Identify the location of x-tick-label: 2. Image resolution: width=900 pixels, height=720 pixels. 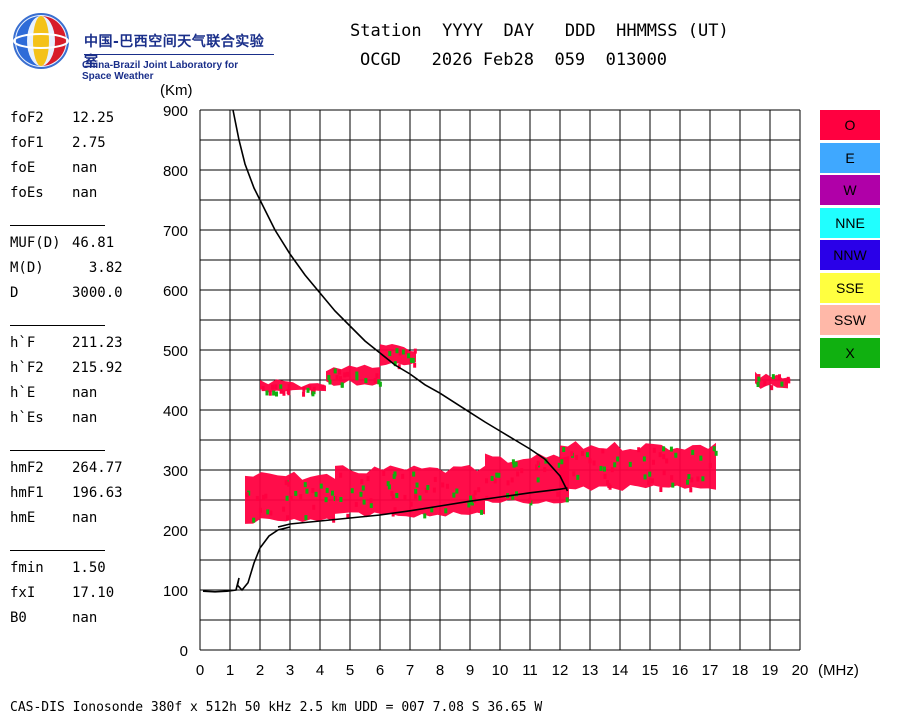
(260, 670).